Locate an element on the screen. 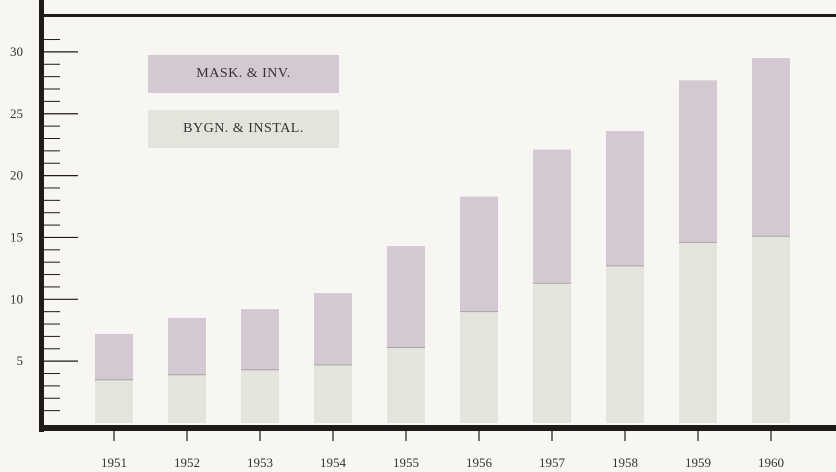 The height and width of the screenshot is (472, 836). legend-bygn-label: BYGN. & INSTAL. is located at coordinates (243, 128).